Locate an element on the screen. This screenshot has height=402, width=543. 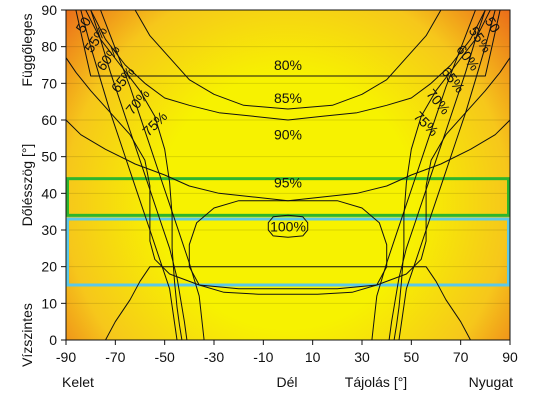
x-direction-south: Dél is located at coordinates (286, 382).